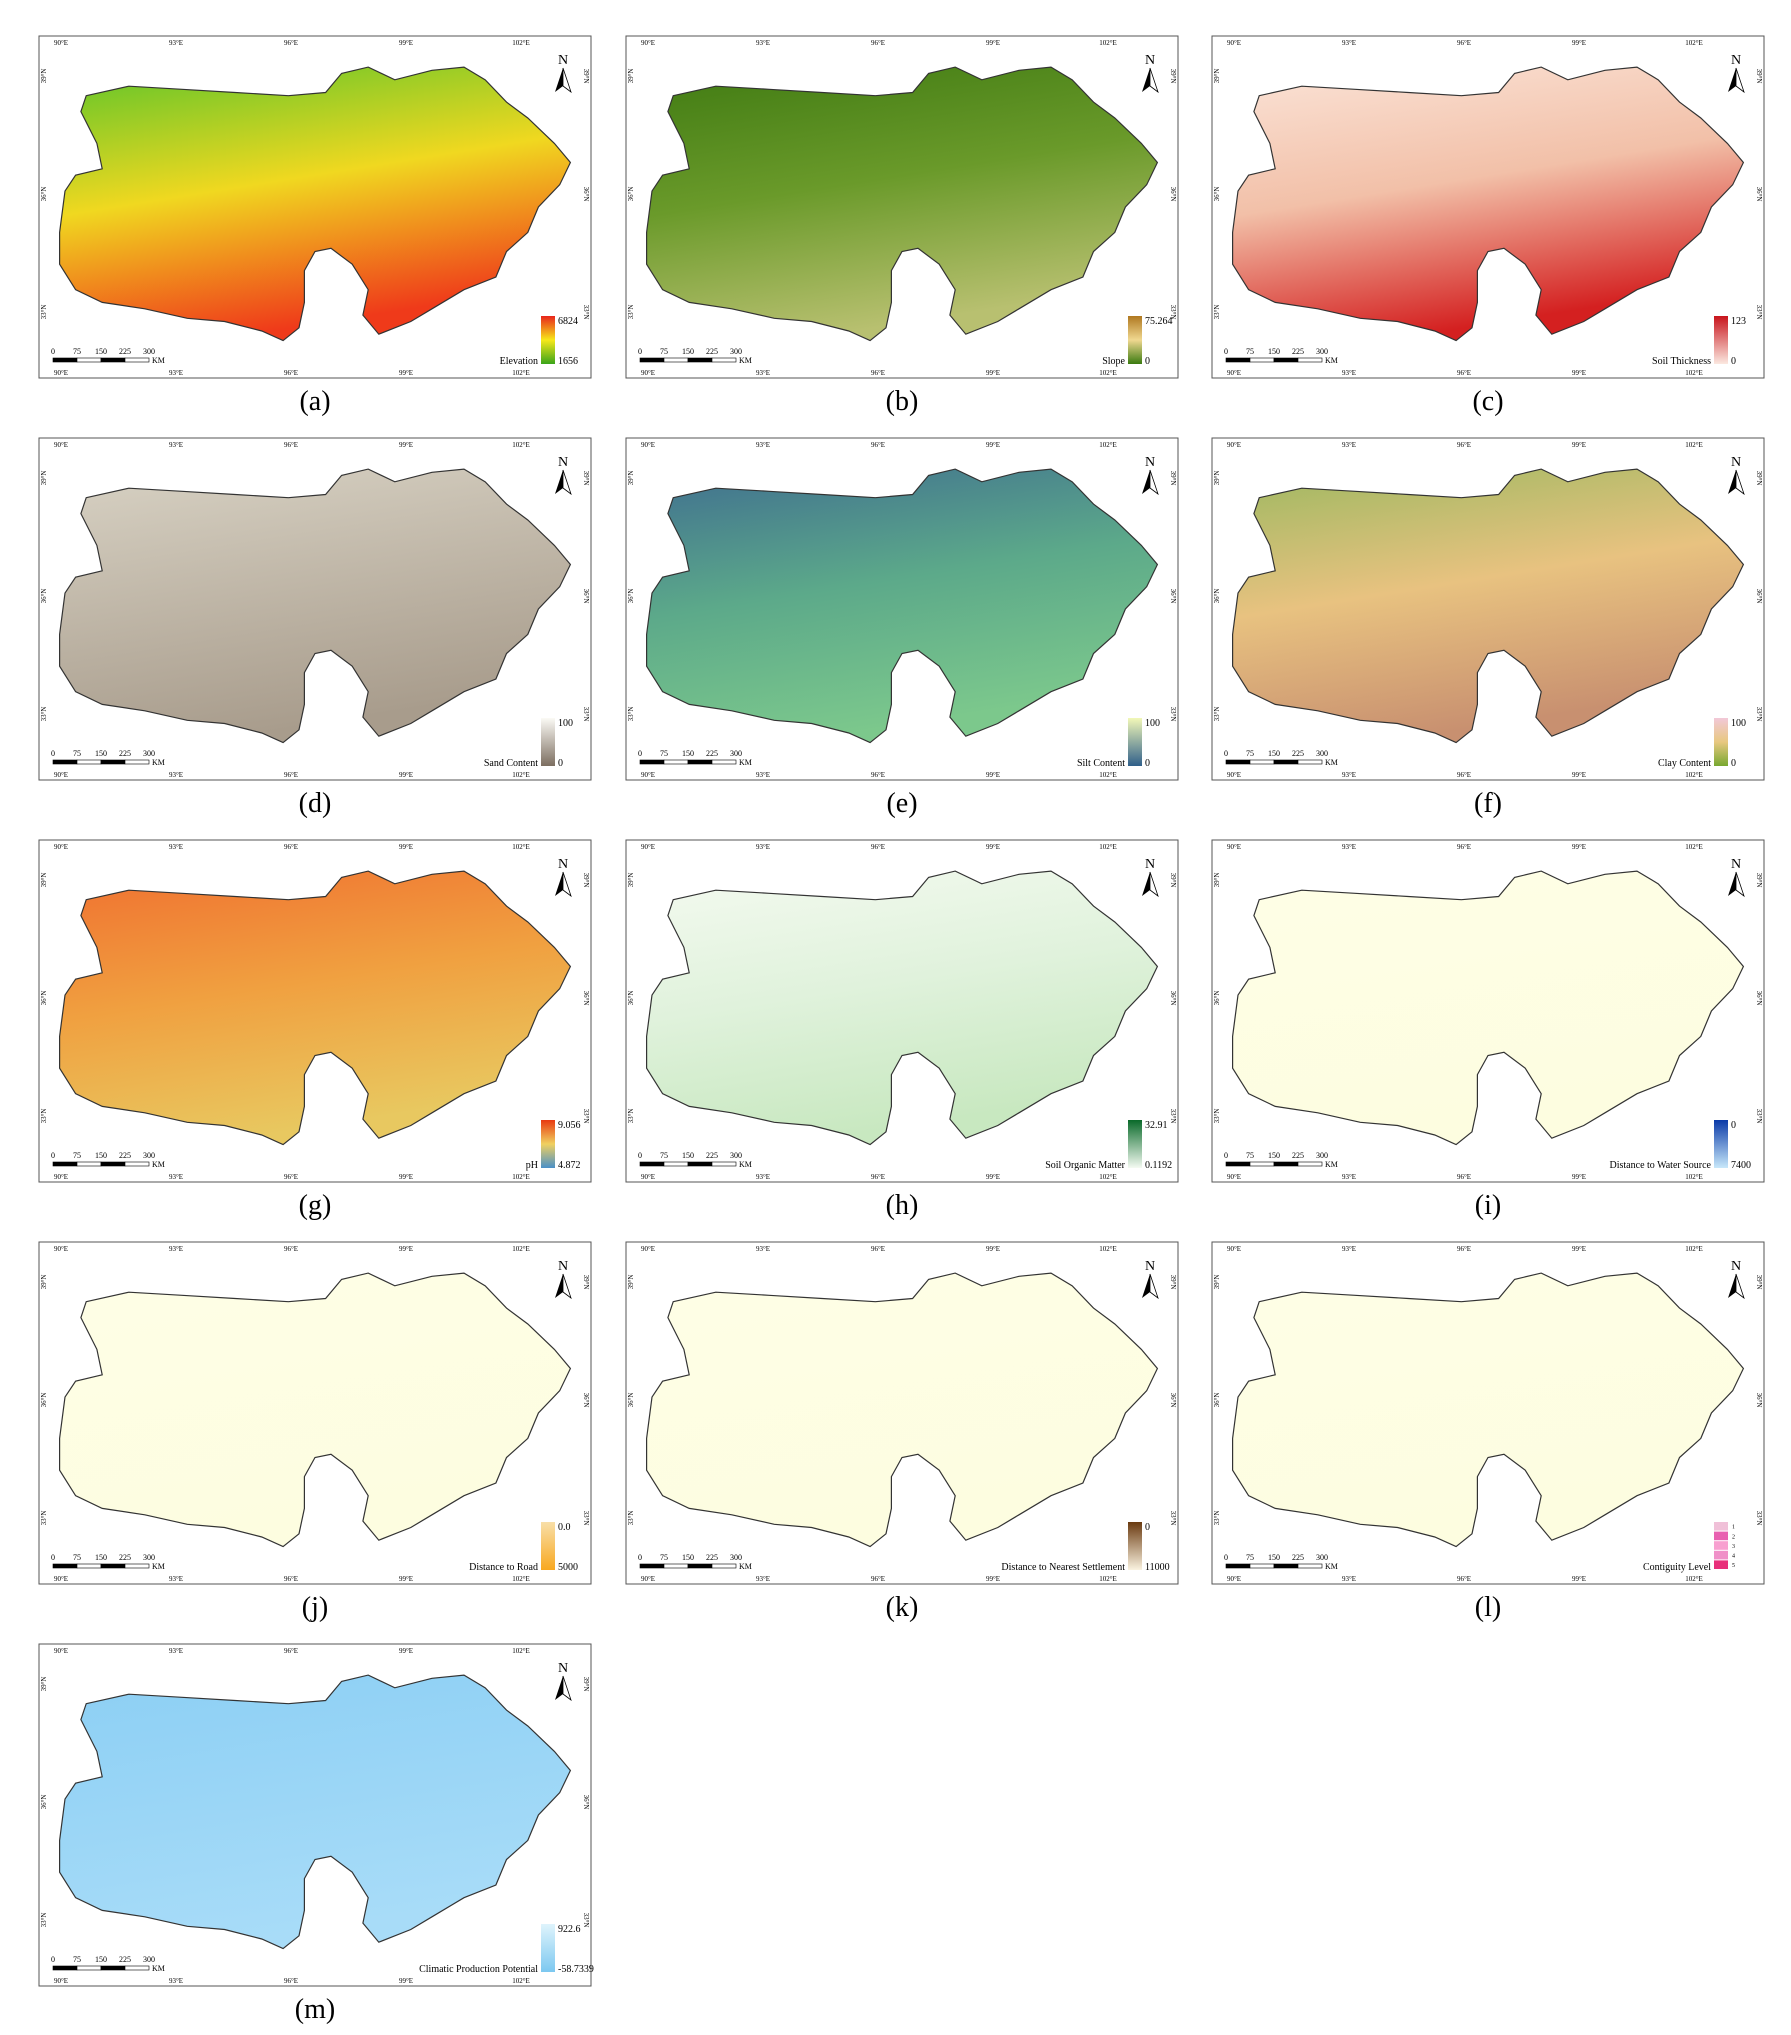 This screenshot has width=1791, height=2035. What do you see at coordinates (902, 1205) in the screenshot?
I see `panel-label: (h)` at bounding box center [902, 1205].